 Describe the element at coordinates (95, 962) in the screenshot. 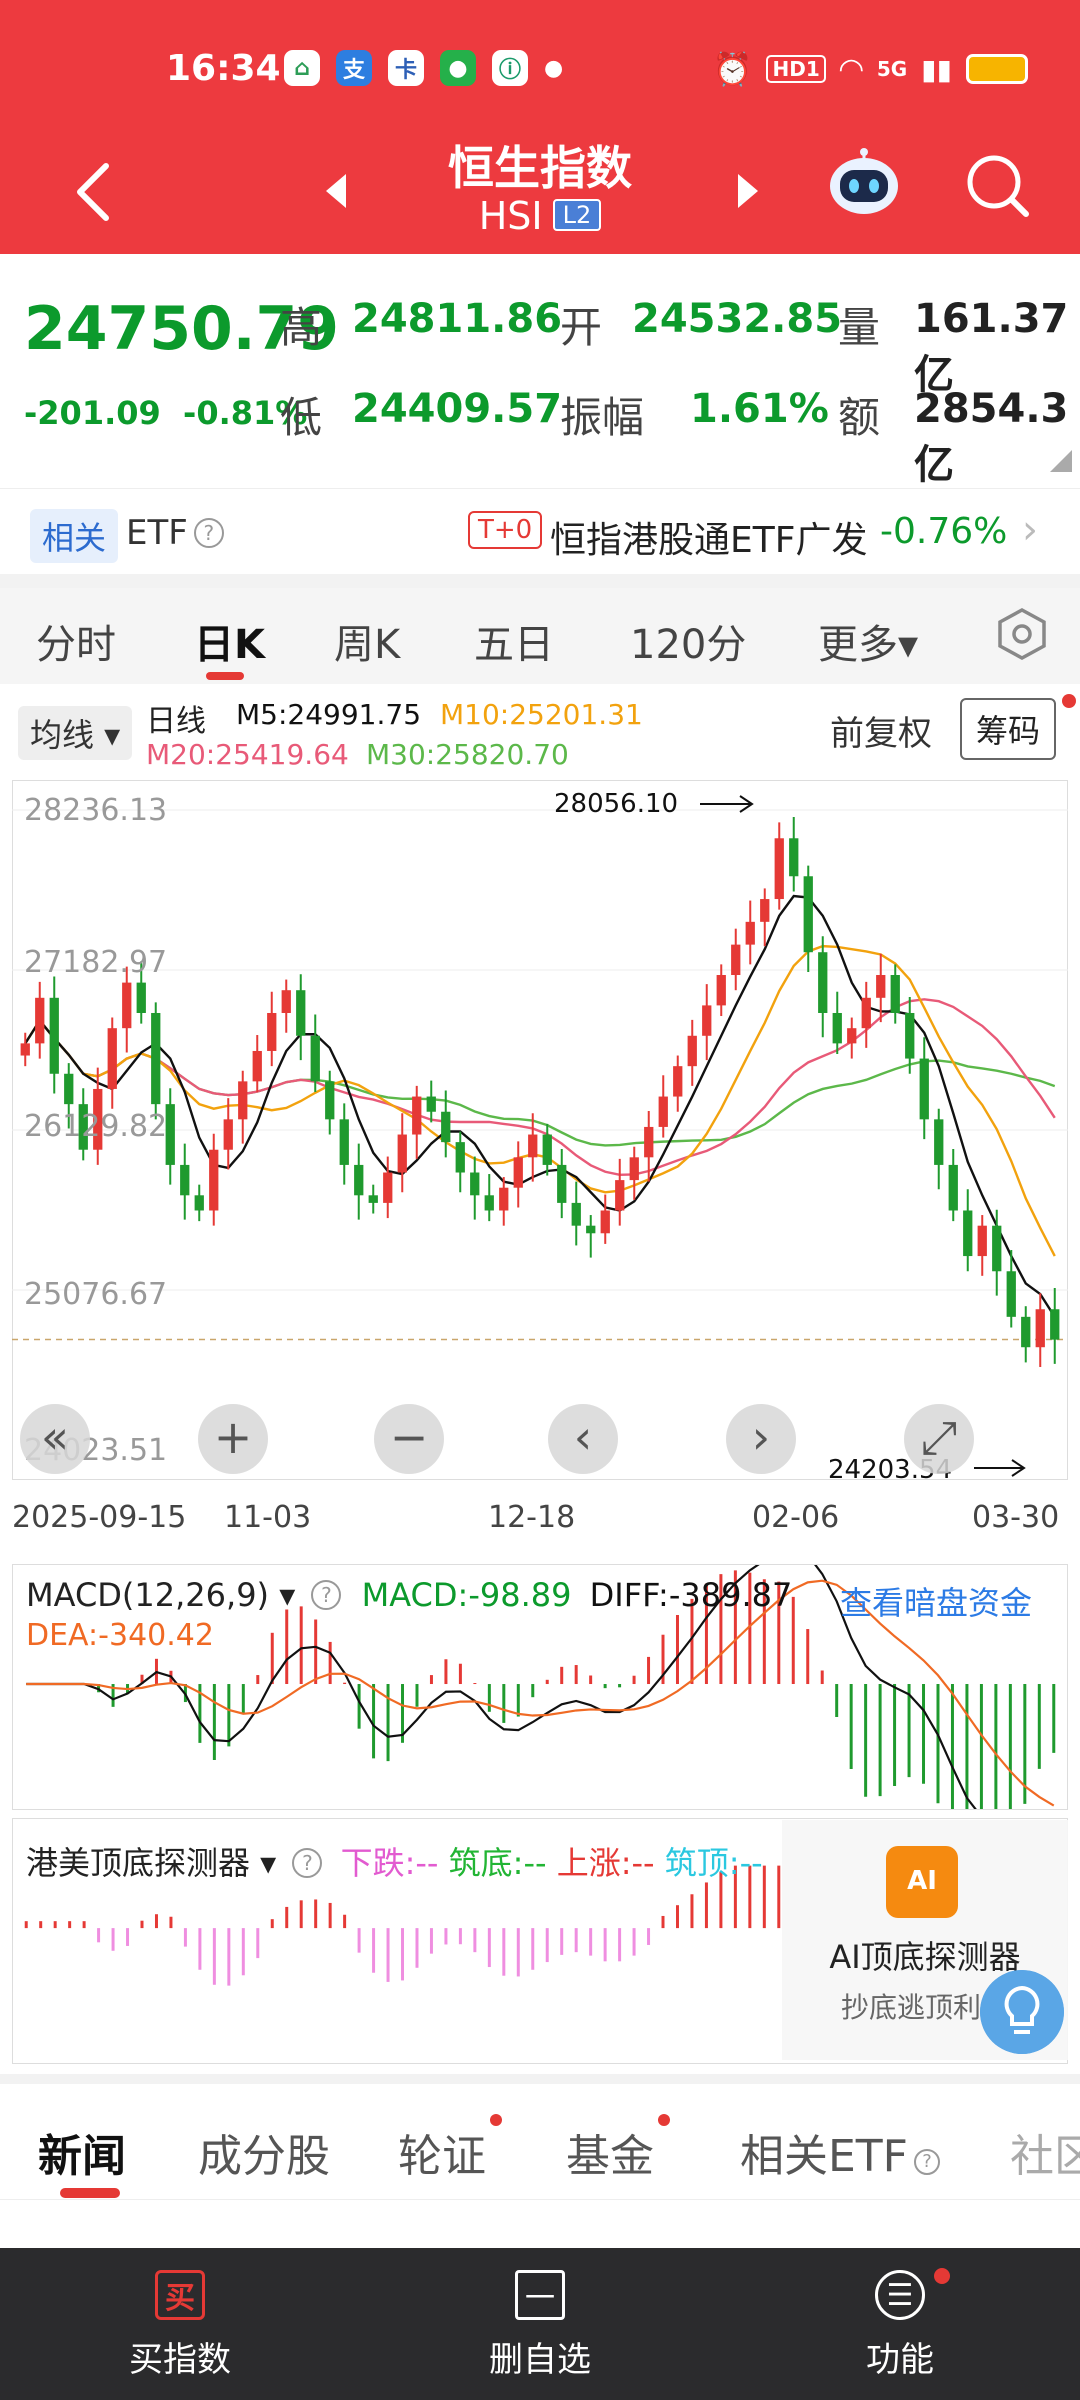

I see `y-tick-2: 27182.97` at that location.